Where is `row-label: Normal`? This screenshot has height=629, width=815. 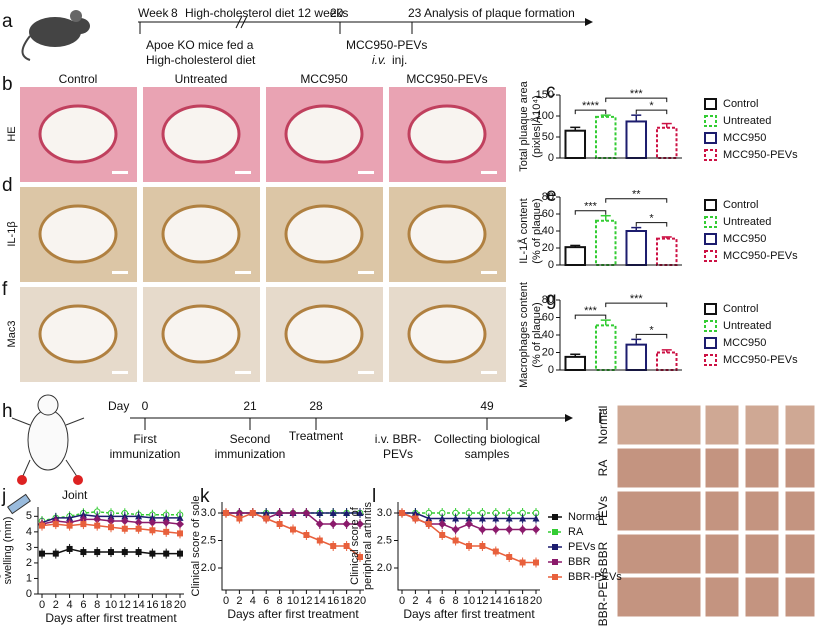 row-label: Normal is located at coordinates (603, 425).